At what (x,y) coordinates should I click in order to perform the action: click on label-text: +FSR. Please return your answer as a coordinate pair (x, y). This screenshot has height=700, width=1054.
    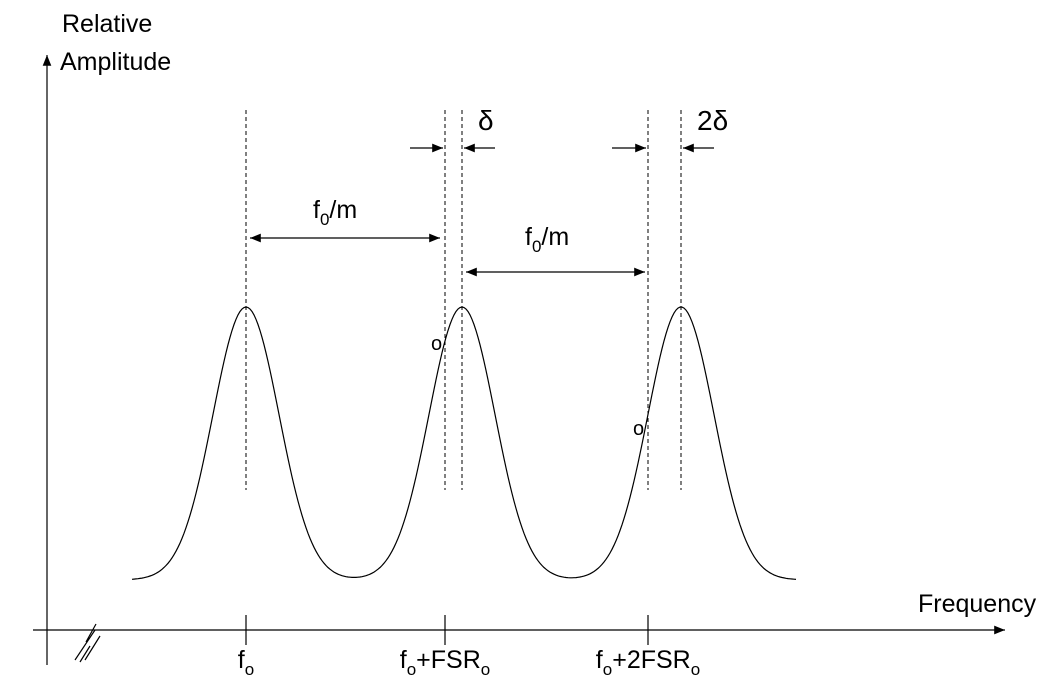
    Looking at the image, I should click on (448, 660).